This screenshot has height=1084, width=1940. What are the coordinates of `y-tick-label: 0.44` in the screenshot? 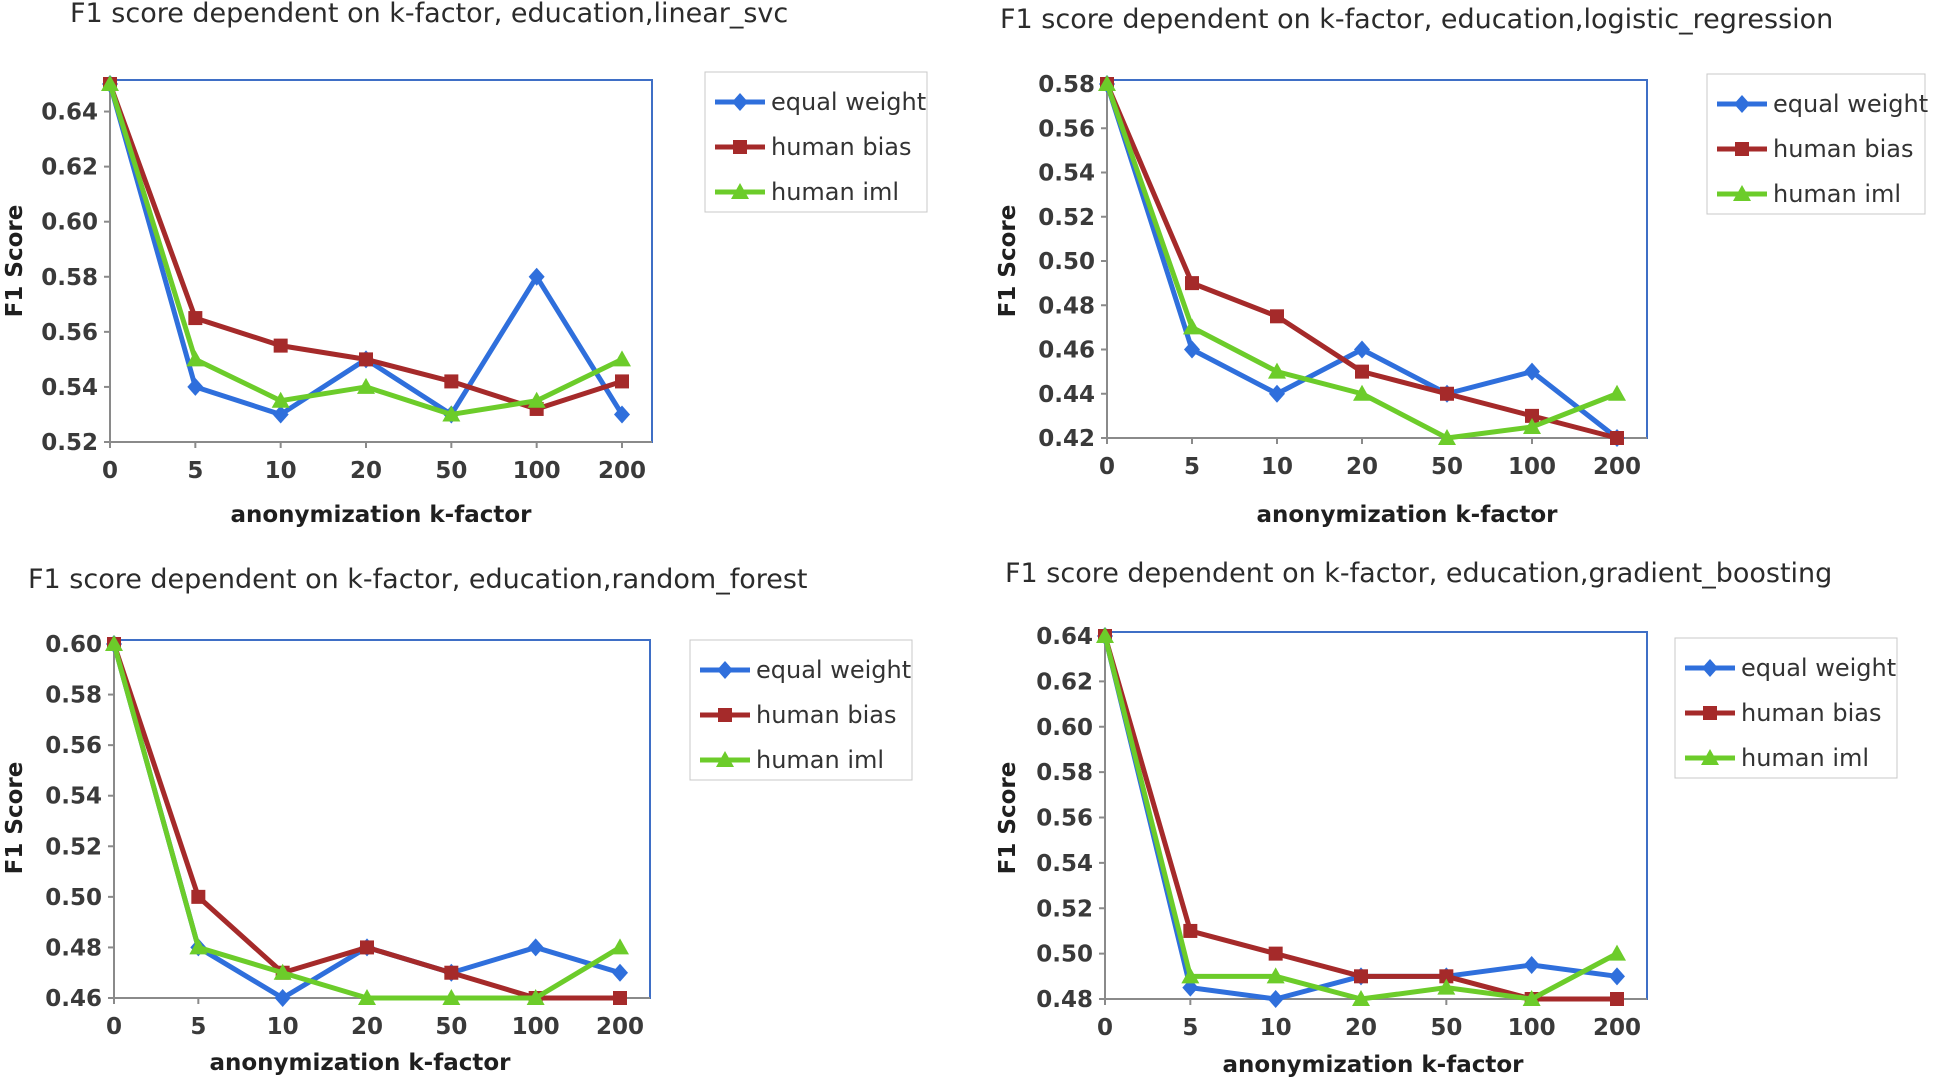 It's located at (1066, 395).